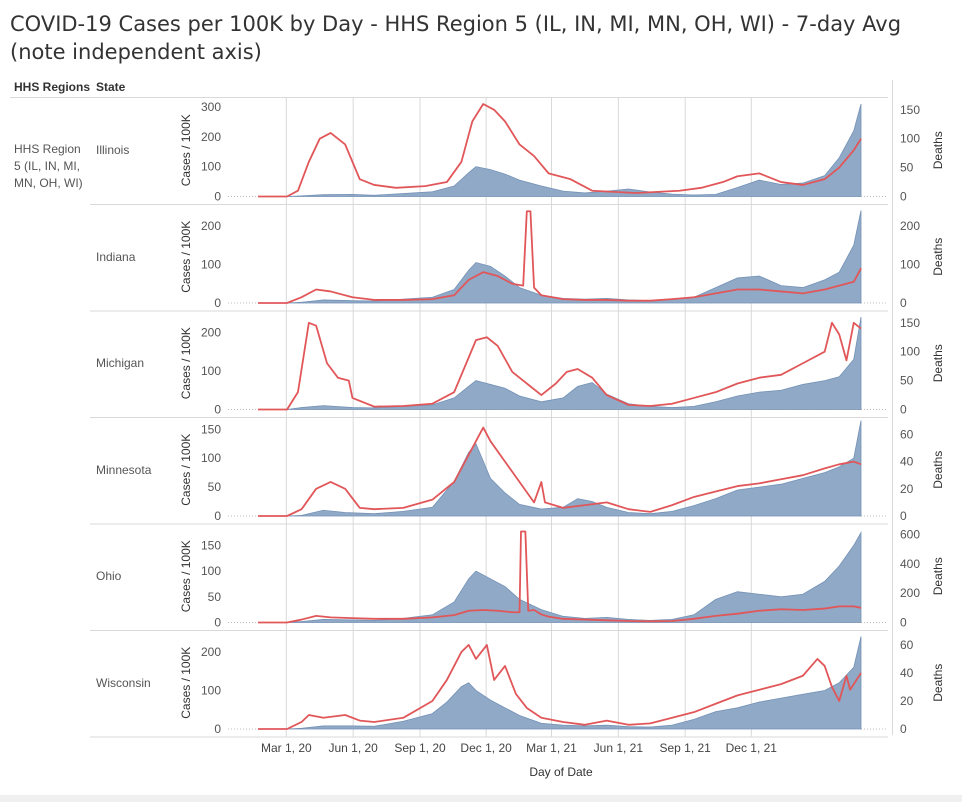 The height and width of the screenshot is (802, 962). I want to click on region-label: HHS Region 5 (IL, IN, MI, MN, OH, WI), so click(48, 166).